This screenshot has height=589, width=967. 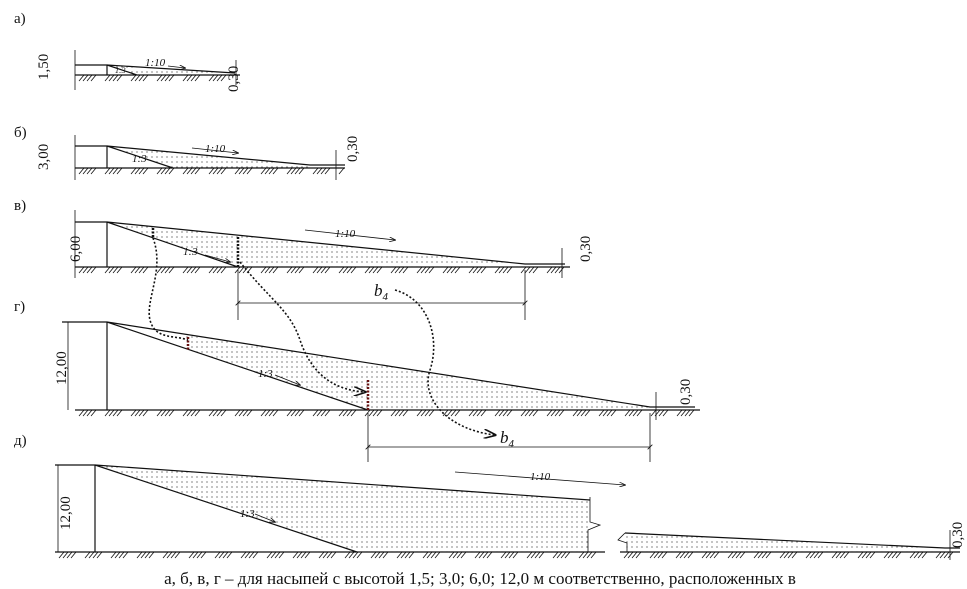 I want to click on break-line, so click(x=607, y=524).